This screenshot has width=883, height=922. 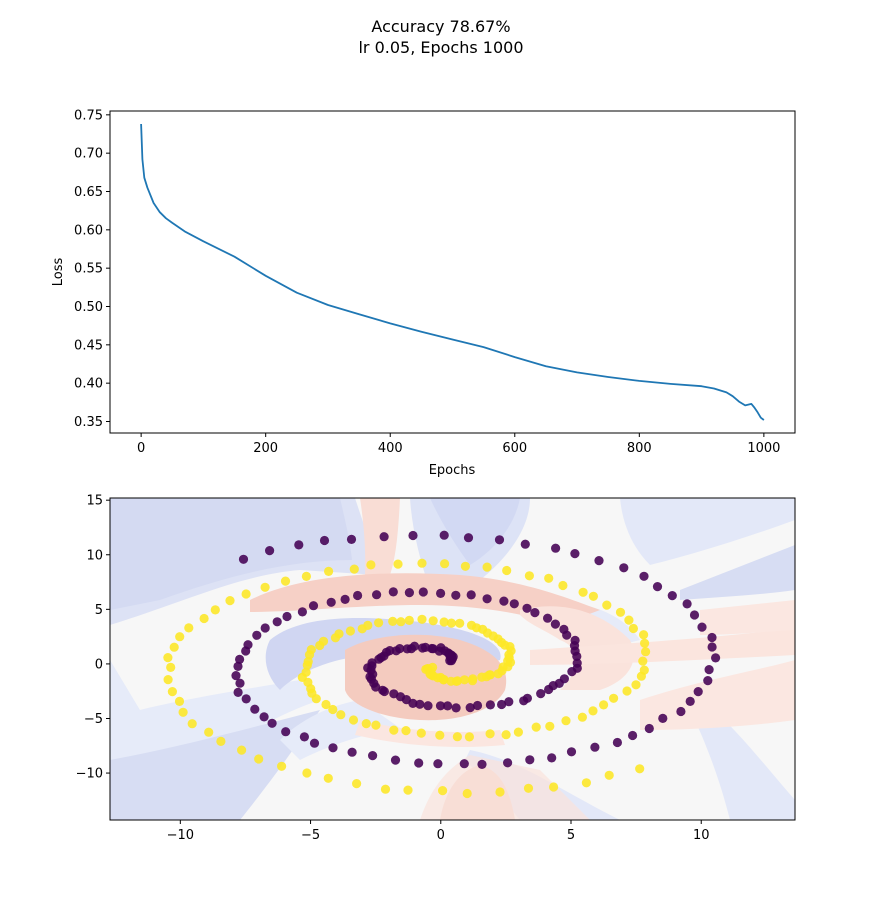 I want to click on loss-y-tick-label: 0.65, so click(x=88, y=192).